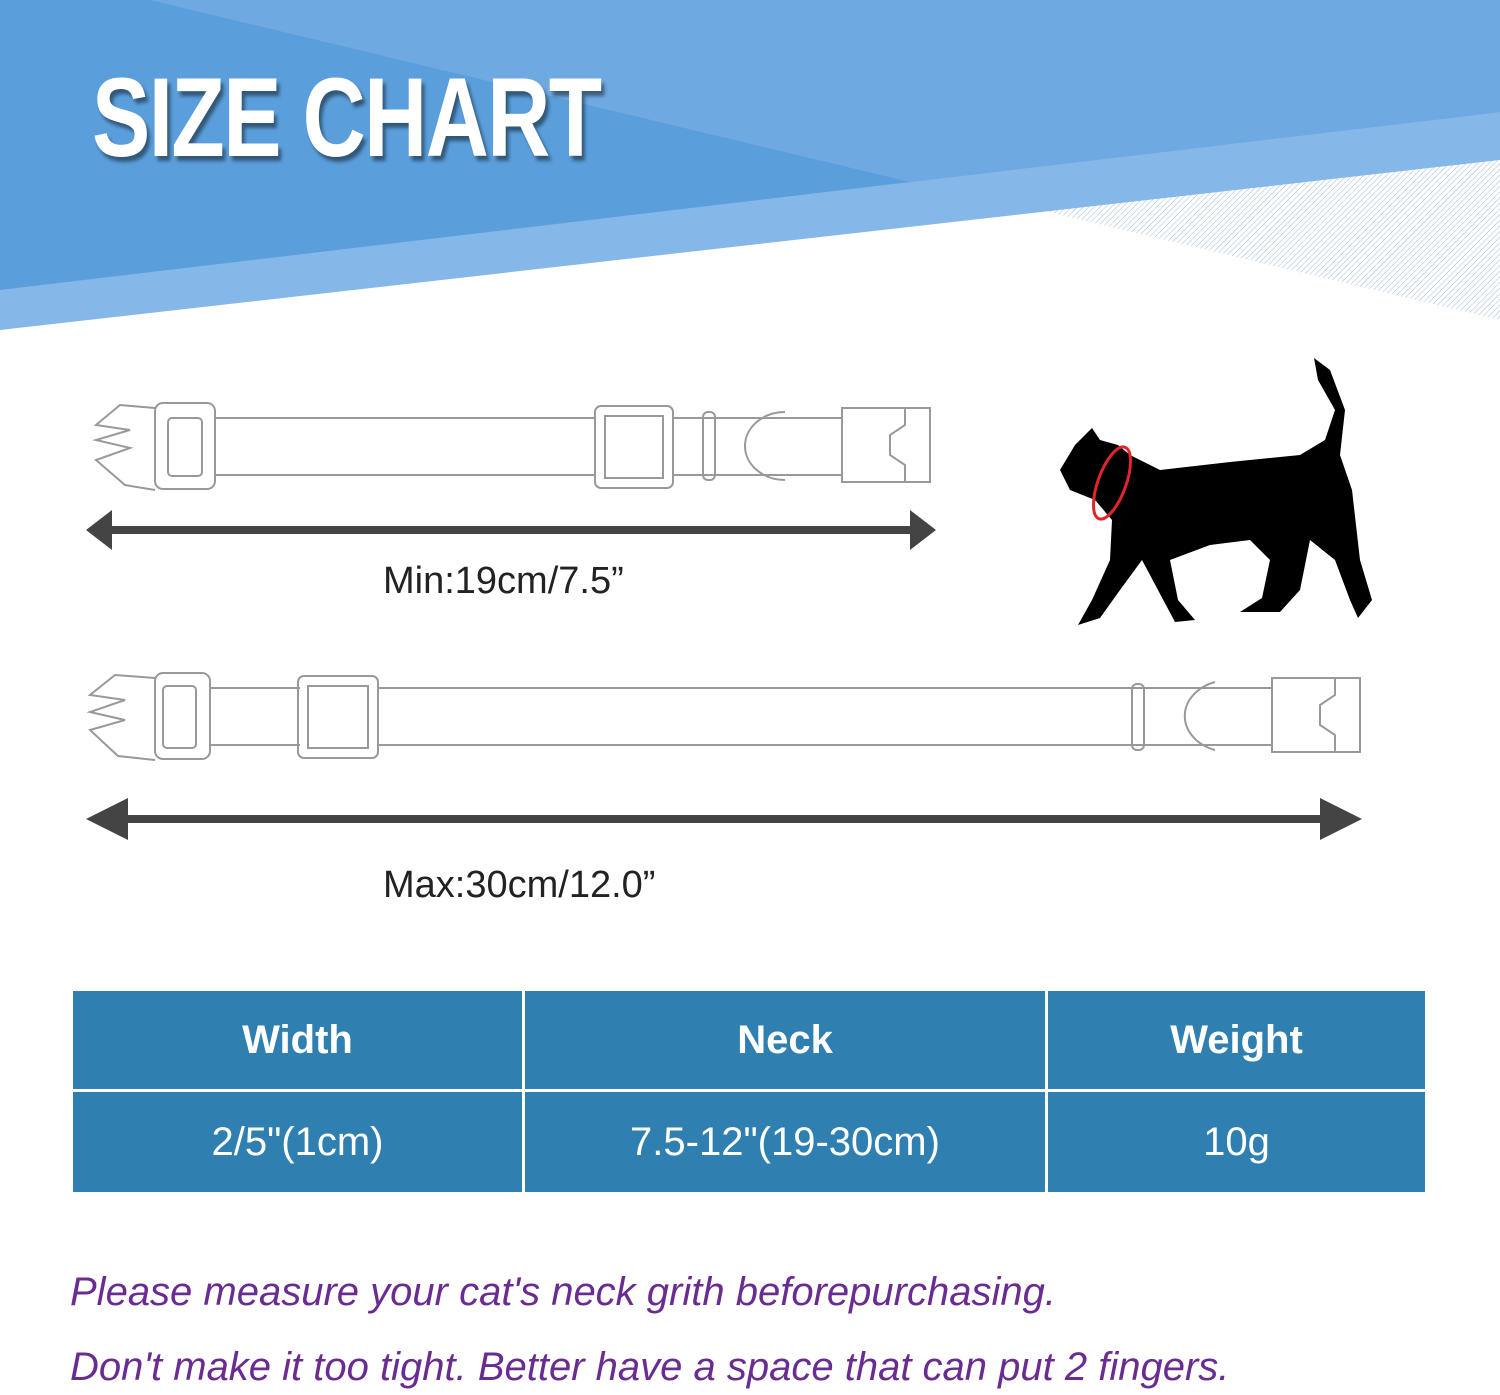  Describe the element at coordinates (519, 885) in the screenshot. I see `max-length-label: Max:30cm/12.0”` at that location.